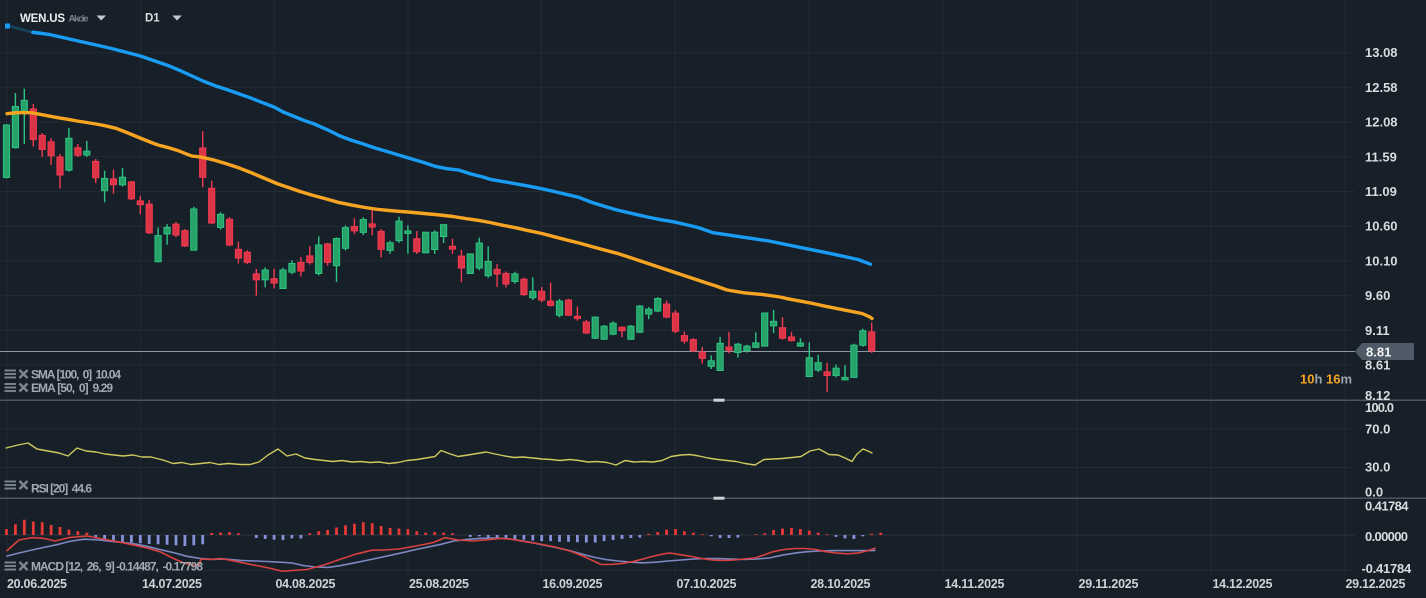 The width and height of the screenshot is (1426, 598). Describe the element at coordinates (72, 388) in the screenshot. I see `svg-text: EMA [50, 0] 9.29` at that location.